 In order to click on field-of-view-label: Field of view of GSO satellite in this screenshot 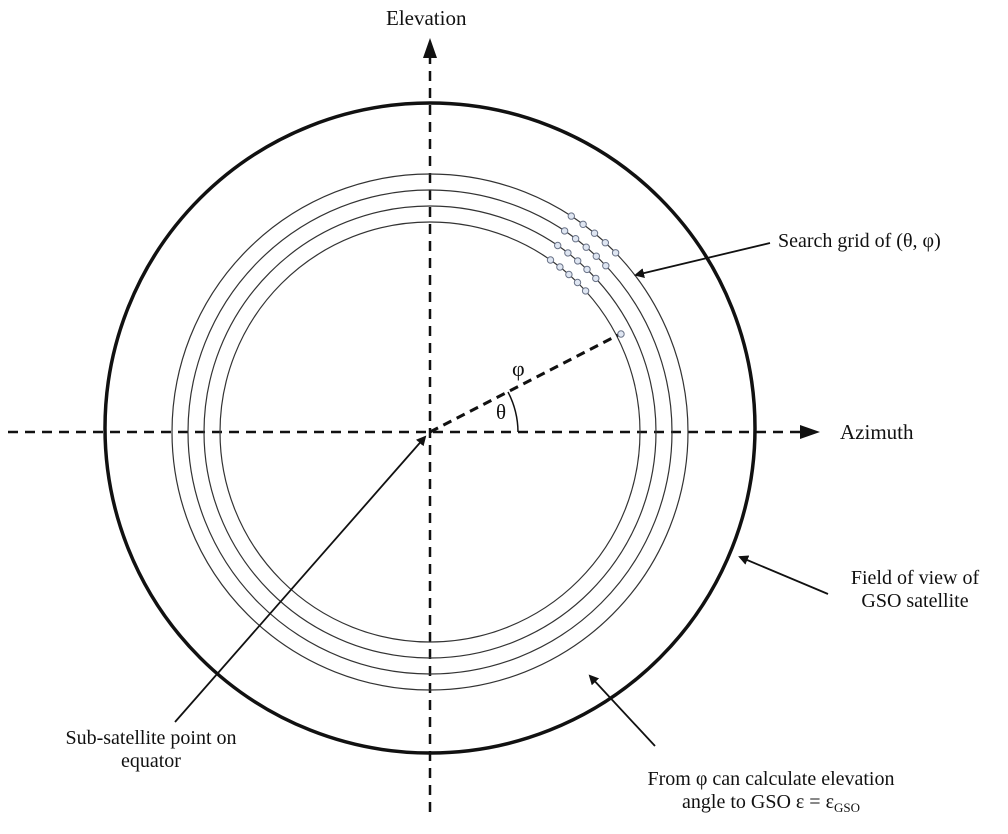, I will do `click(915, 590)`.